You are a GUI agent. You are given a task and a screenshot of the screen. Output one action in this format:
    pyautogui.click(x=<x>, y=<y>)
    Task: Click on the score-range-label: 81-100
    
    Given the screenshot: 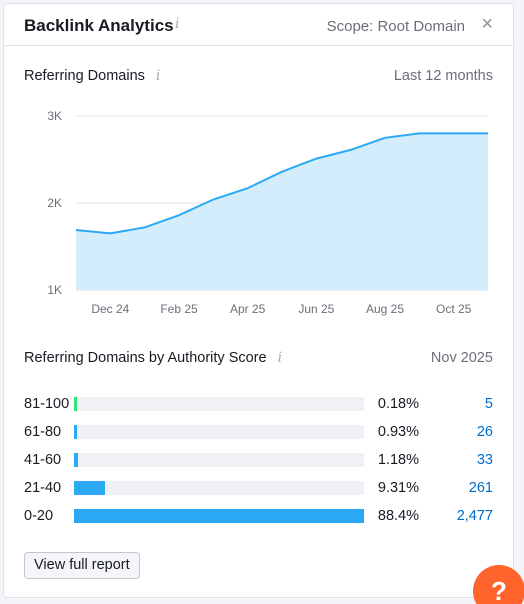 What is the action you would take?
    pyautogui.click(x=47, y=404)
    